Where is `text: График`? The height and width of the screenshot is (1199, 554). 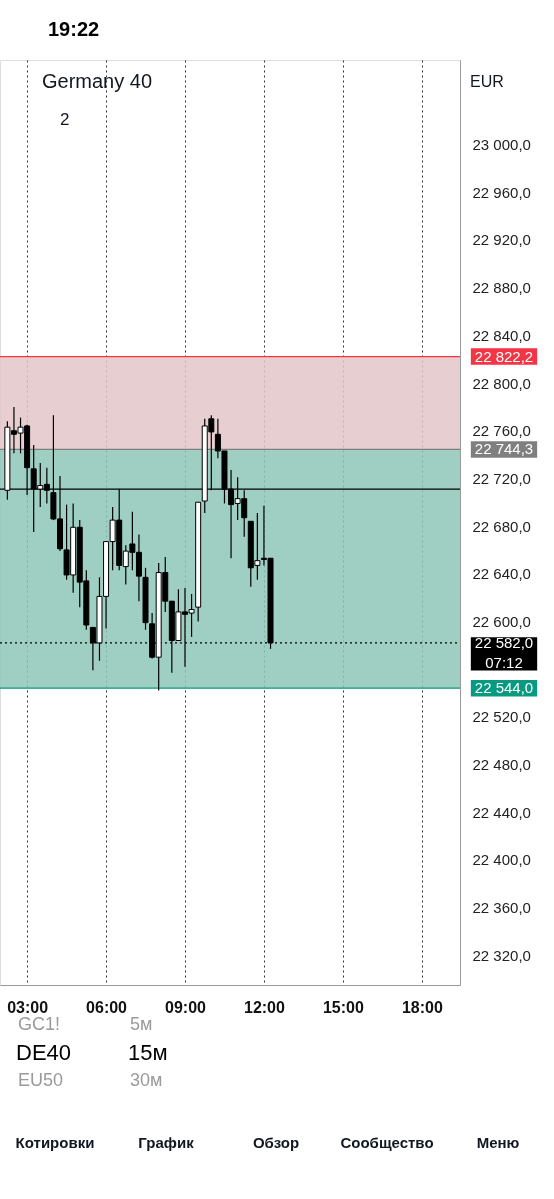
text: График is located at coordinates (166, 1142).